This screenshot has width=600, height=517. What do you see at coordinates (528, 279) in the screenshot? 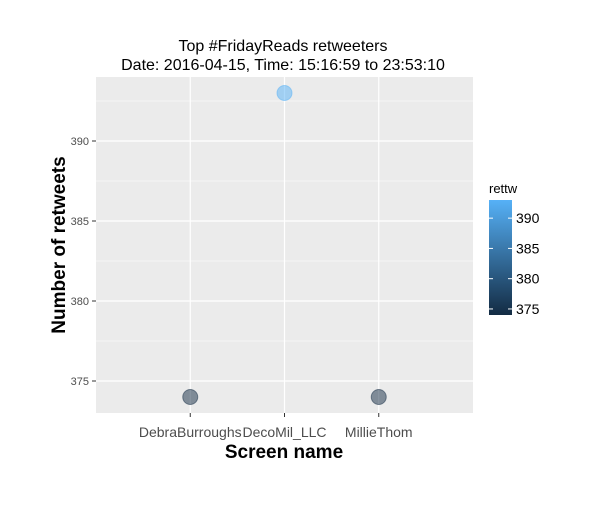
I see `legend-tick-label: 380` at bounding box center [528, 279].